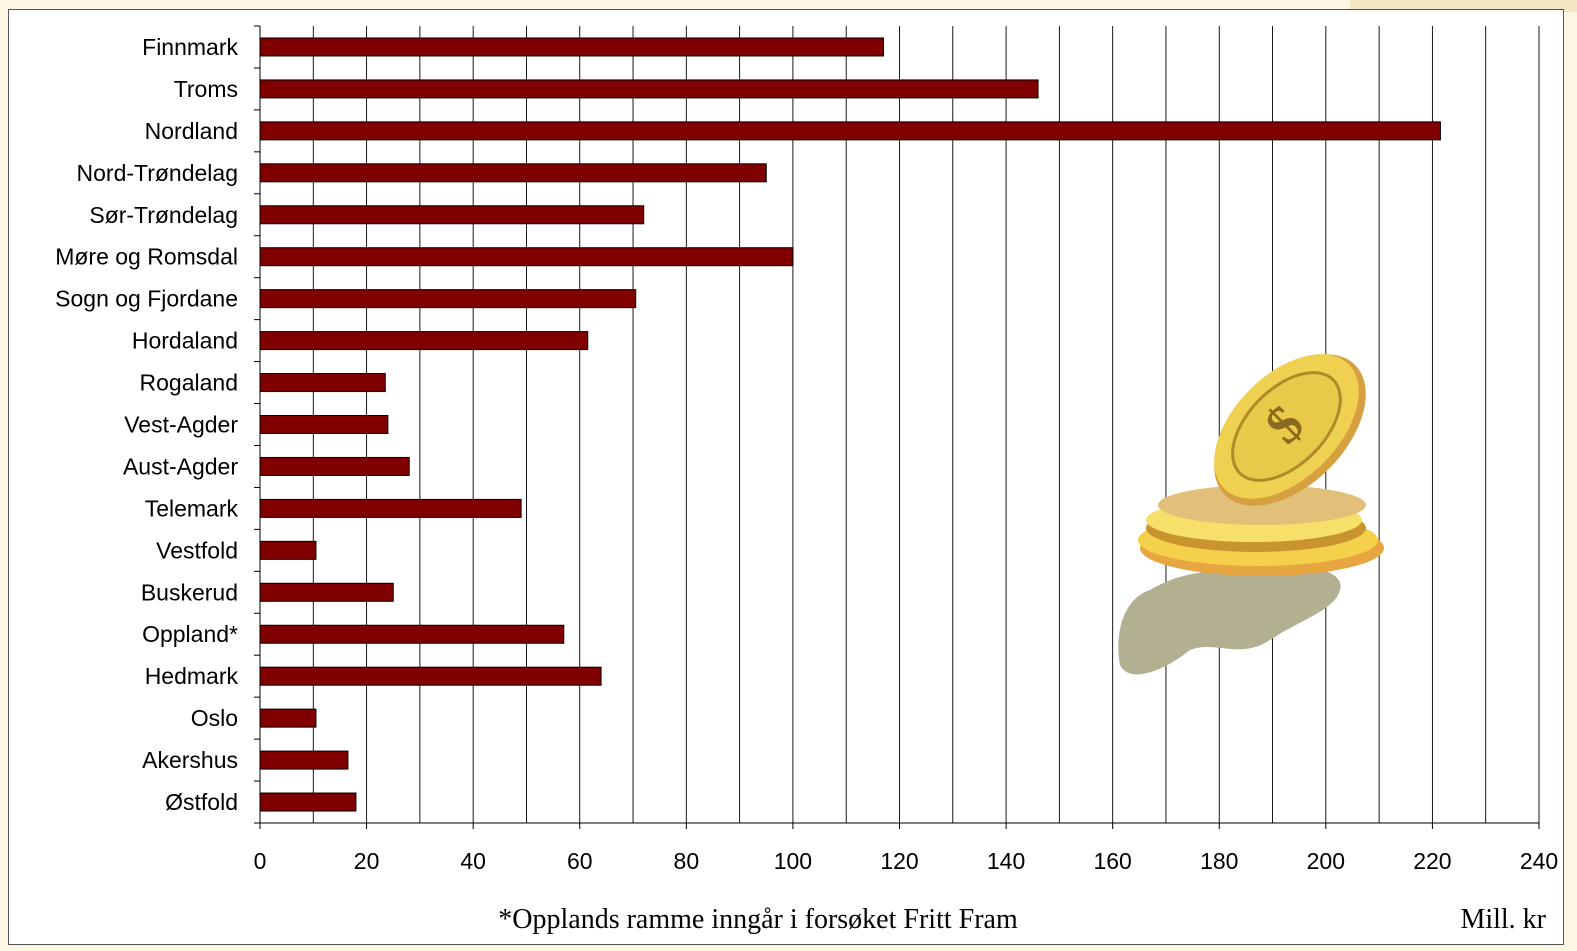 Image resolution: width=1577 pixels, height=951 pixels. What do you see at coordinates (190, 634) in the screenshot?
I see `category-label: Oppland*` at bounding box center [190, 634].